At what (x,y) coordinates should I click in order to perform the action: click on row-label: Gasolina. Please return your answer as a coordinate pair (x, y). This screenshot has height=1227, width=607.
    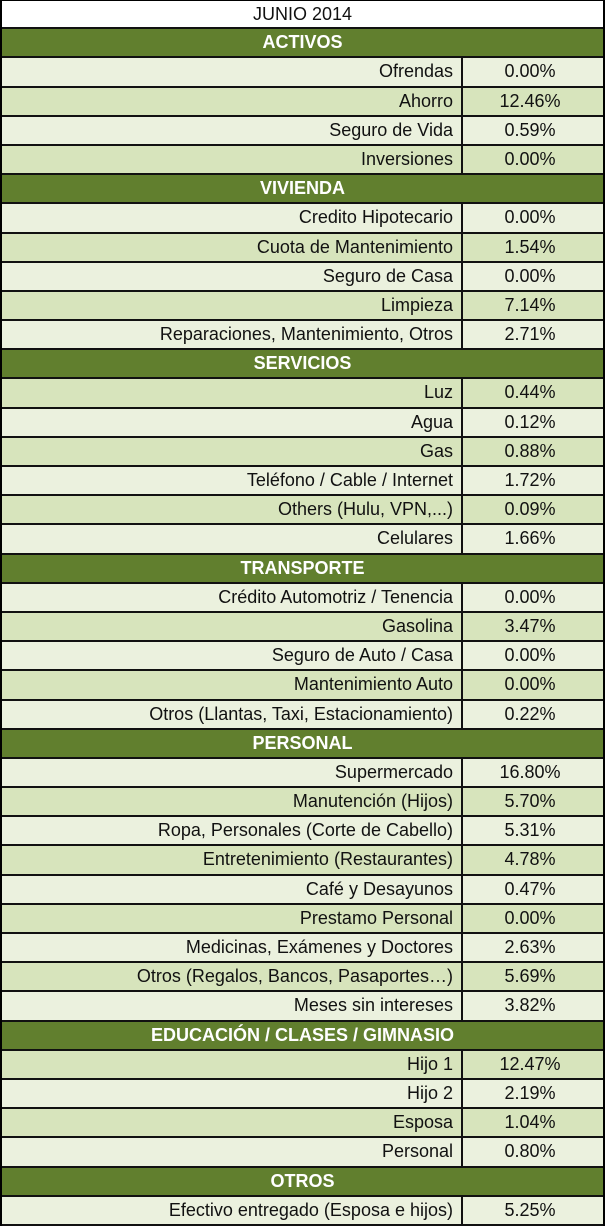
    Looking at the image, I should click on (232, 626).